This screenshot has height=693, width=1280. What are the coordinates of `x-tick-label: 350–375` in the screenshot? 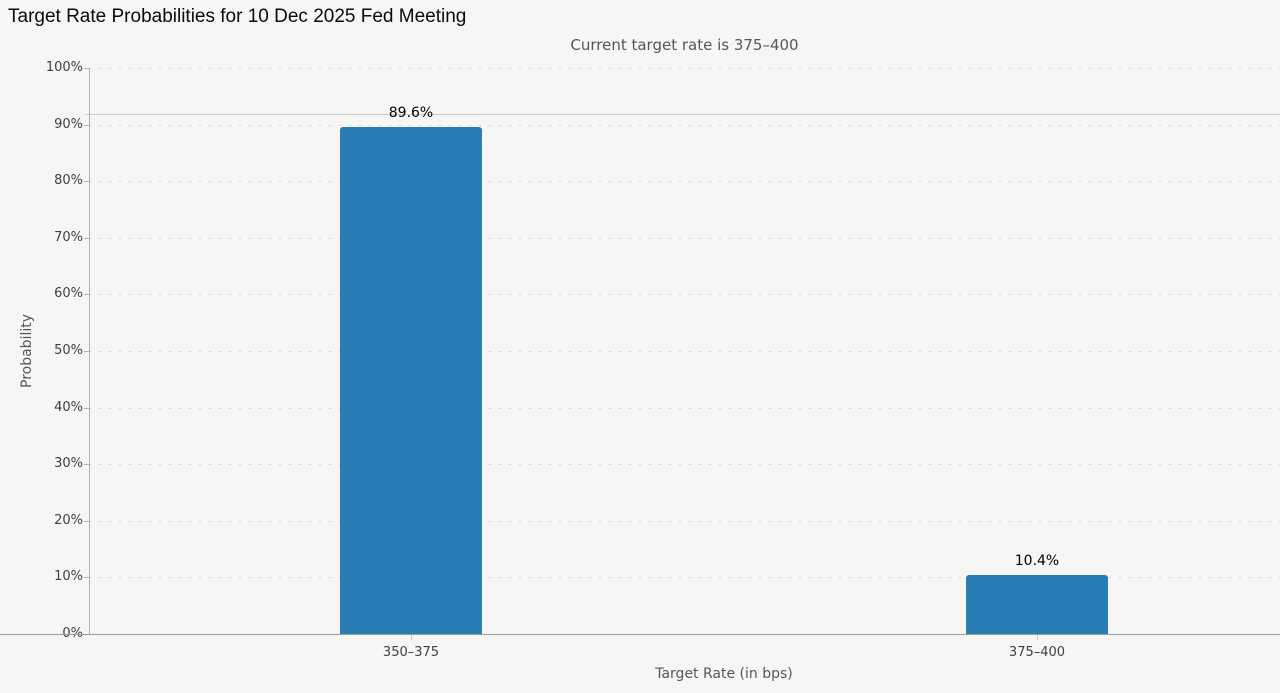 It's located at (411, 652).